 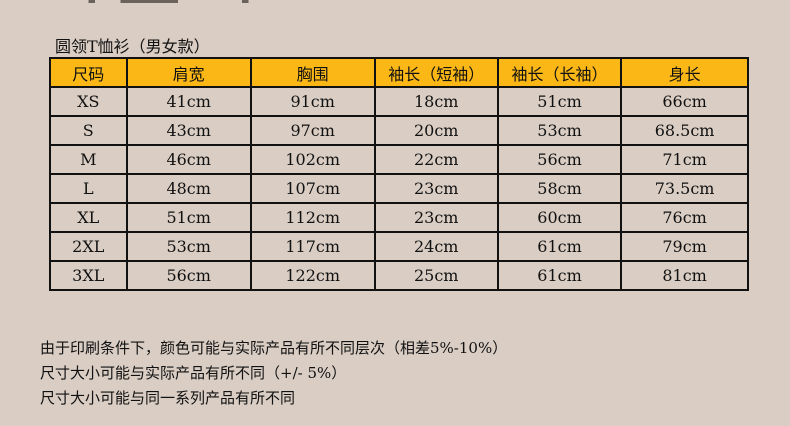 What do you see at coordinates (188, 72) in the screenshot?
I see `column-header: 肩宽` at bounding box center [188, 72].